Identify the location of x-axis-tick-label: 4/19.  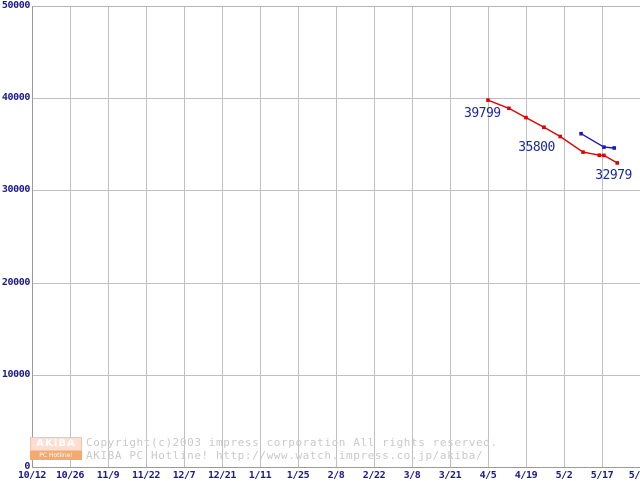
(526, 475).